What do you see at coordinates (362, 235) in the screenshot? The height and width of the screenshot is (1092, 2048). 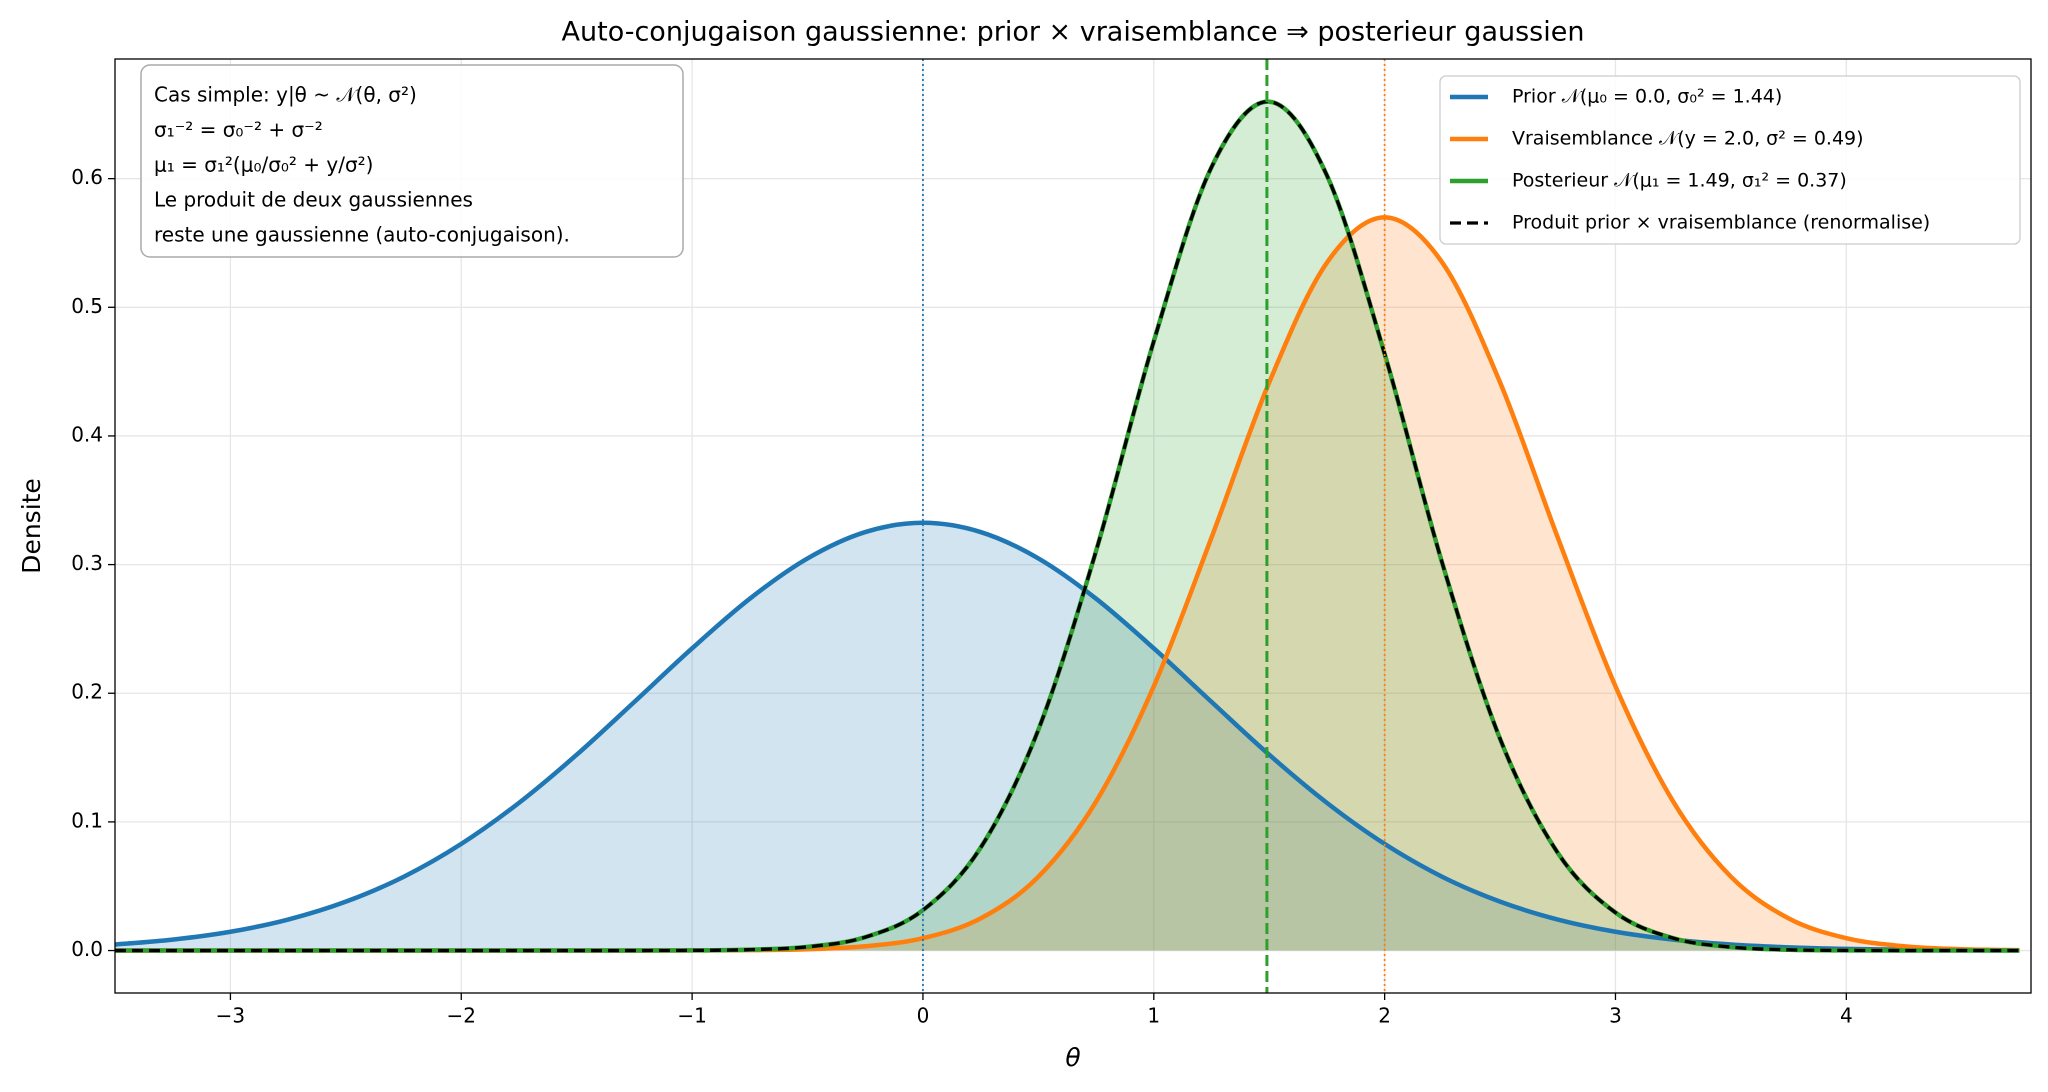 I see `annotation-text: reste une gaussienne (auto-conjugaison).` at bounding box center [362, 235].